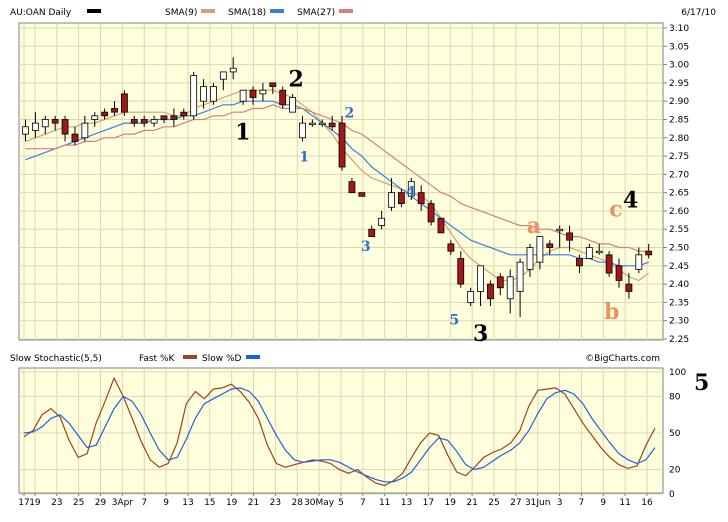  Describe the element at coordinates (603, 503) in the screenshot. I see `x-tick-label: 9` at that location.